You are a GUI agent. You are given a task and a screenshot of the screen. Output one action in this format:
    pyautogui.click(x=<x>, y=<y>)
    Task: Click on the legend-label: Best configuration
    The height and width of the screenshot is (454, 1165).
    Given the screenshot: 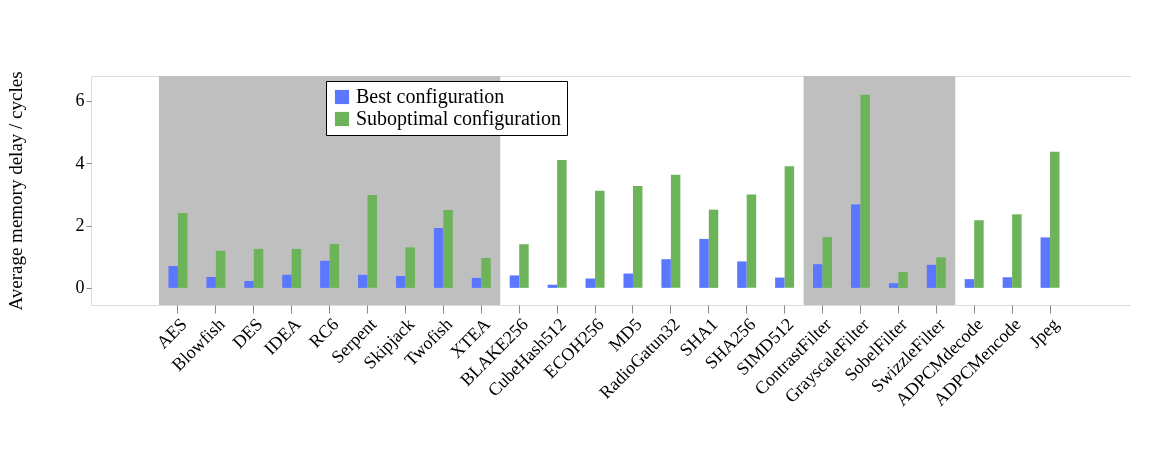 What is the action you would take?
    pyautogui.click(x=430, y=96)
    